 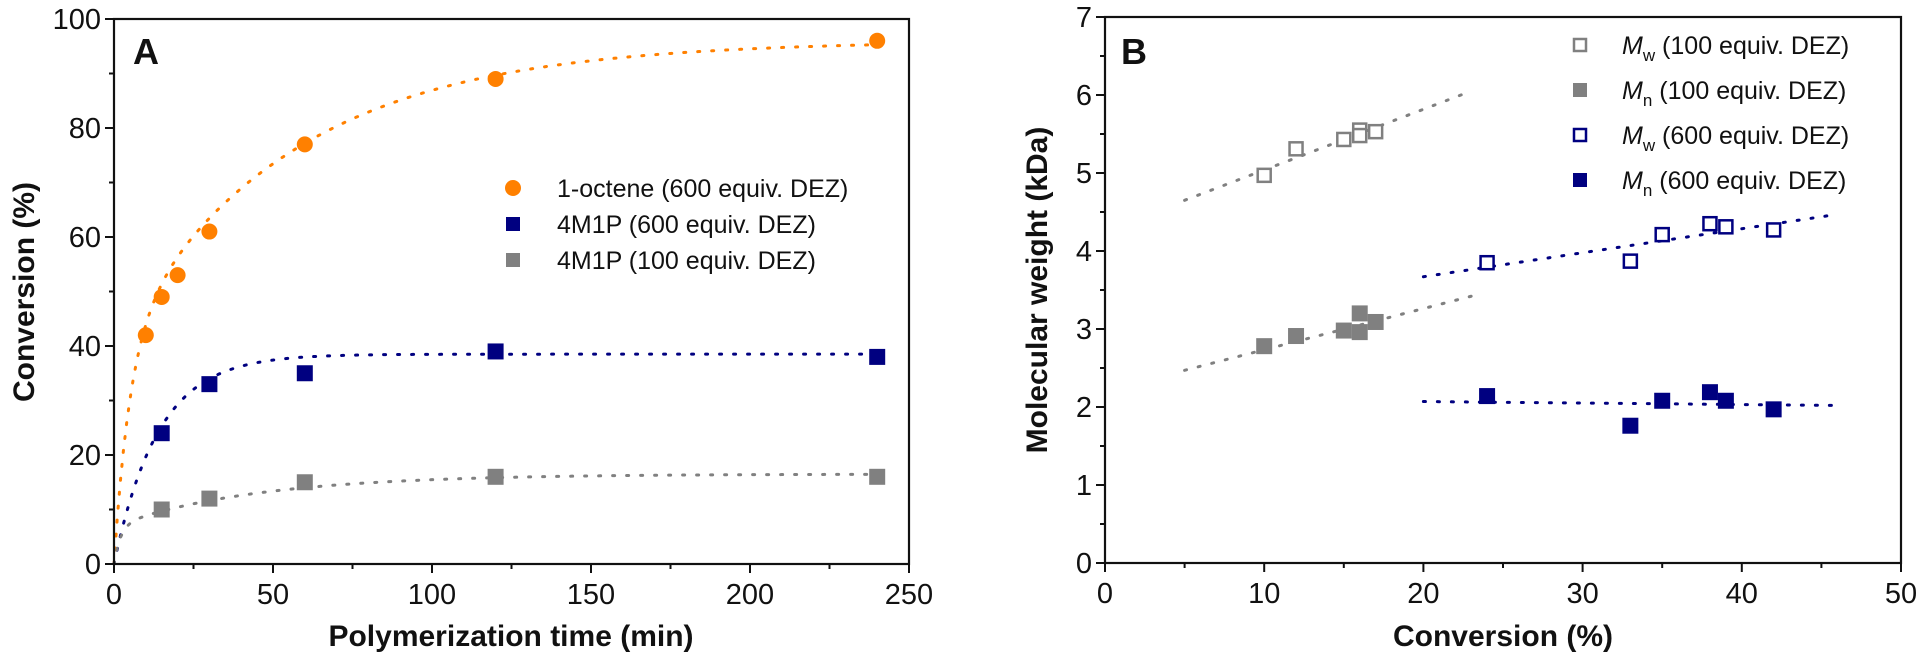 I want to click on chart-a-x-axis-title: Polymerization time (min), so click(x=510, y=636).